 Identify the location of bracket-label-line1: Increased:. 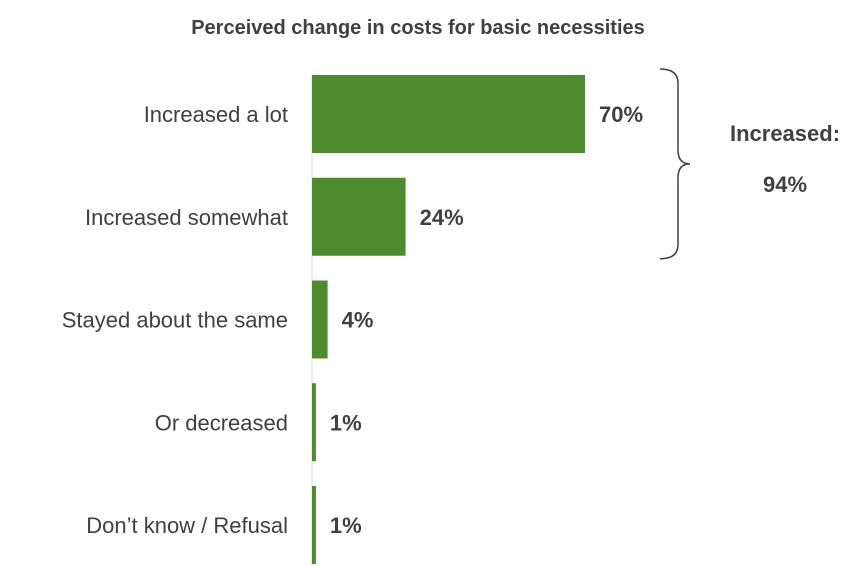
(785, 133).